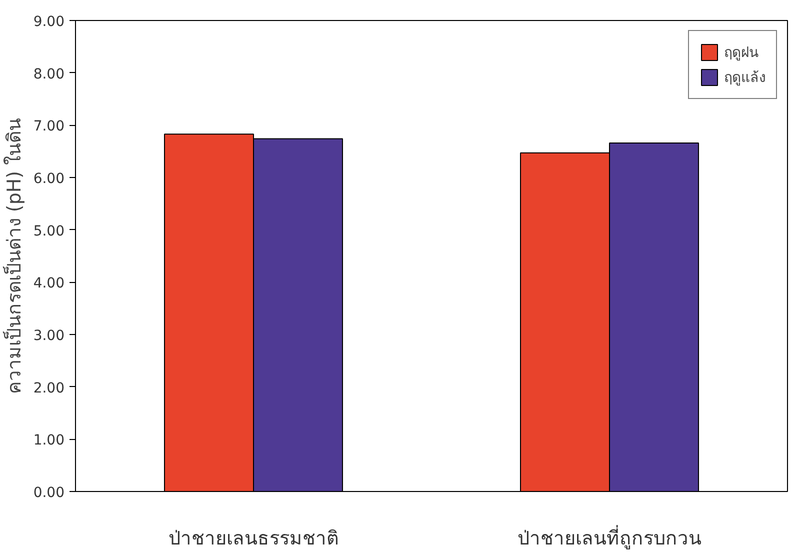 The height and width of the screenshot is (552, 792). I want to click on y-tick-label: 1.00, so click(48, 440).